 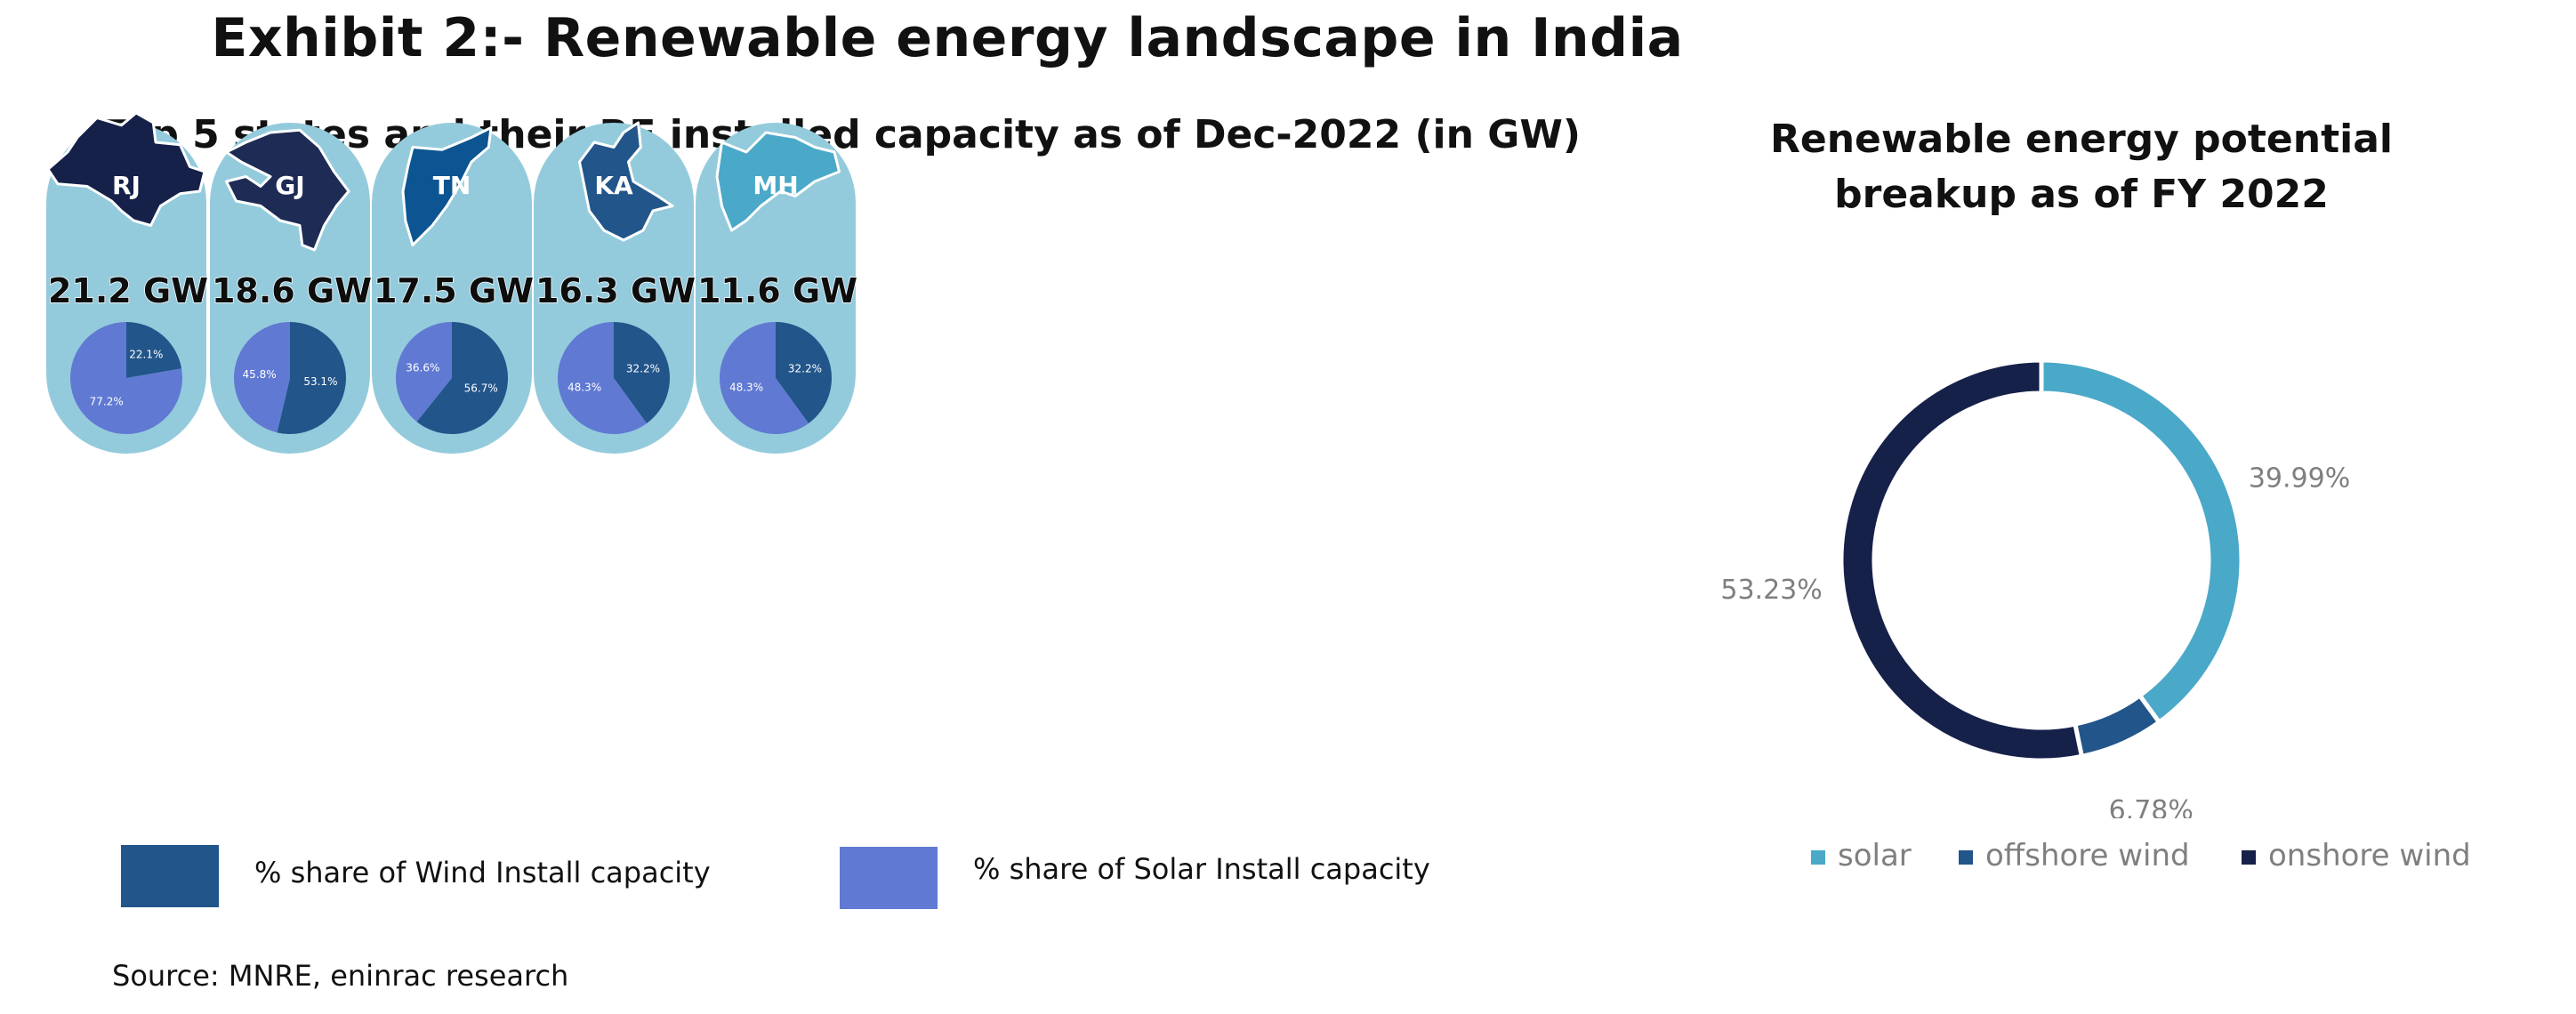 I want to click on donut-legend-onshore-label: onshore wind, so click(x=2369, y=855).